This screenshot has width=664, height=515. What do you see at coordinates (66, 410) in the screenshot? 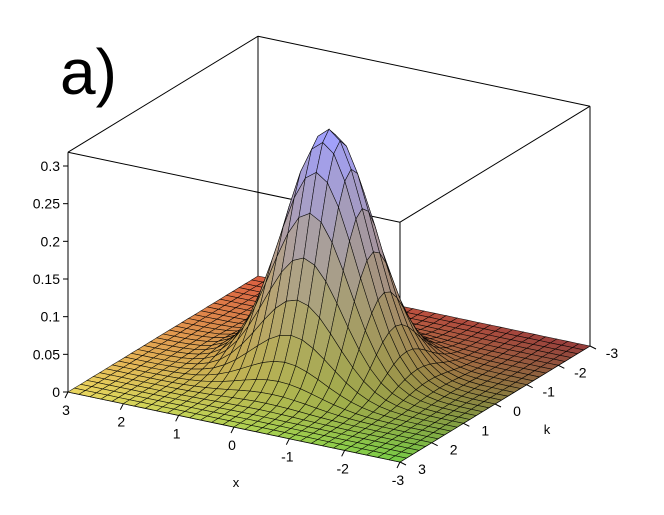
I see `x-tick-label: 3` at bounding box center [66, 410].